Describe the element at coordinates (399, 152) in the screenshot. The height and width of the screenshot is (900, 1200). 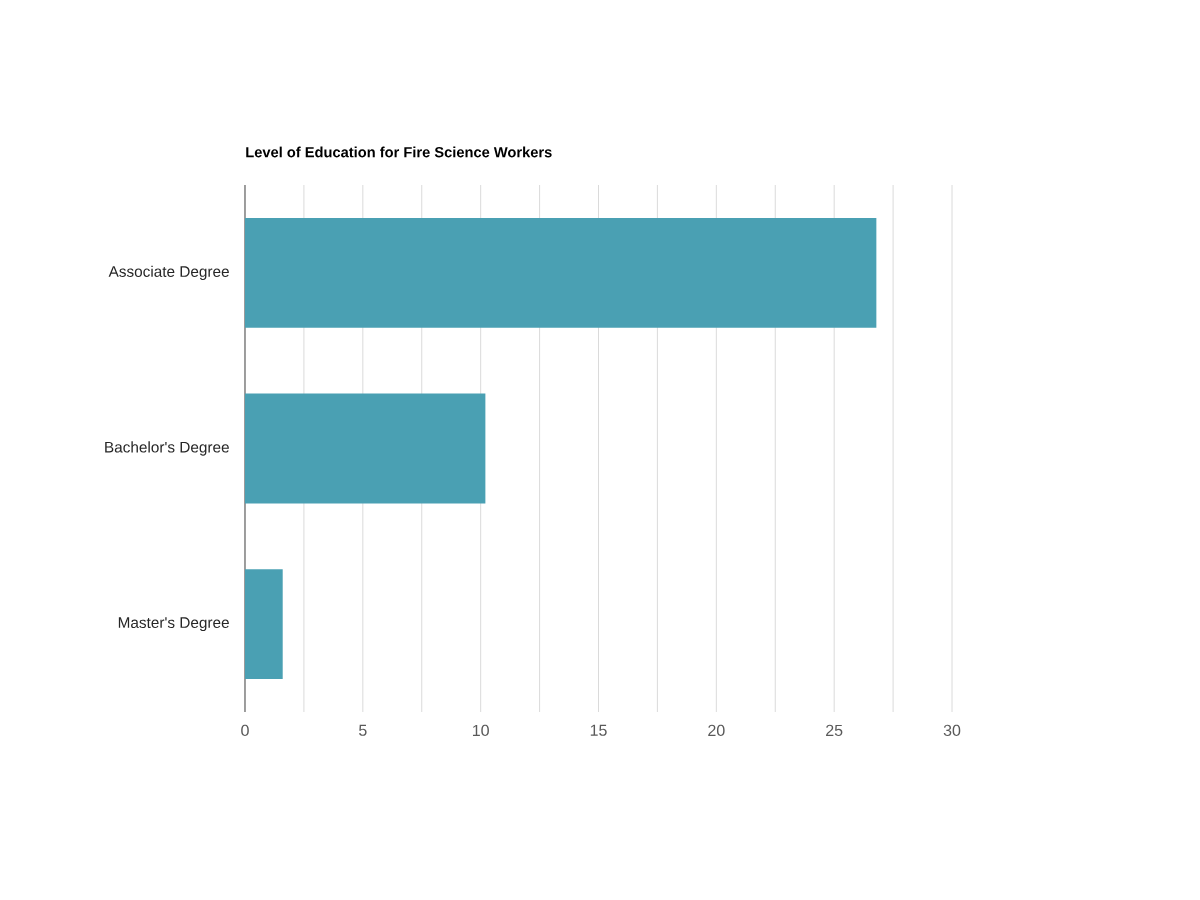
I see `chart-title: Level of Education for Fire Science Workers` at that location.